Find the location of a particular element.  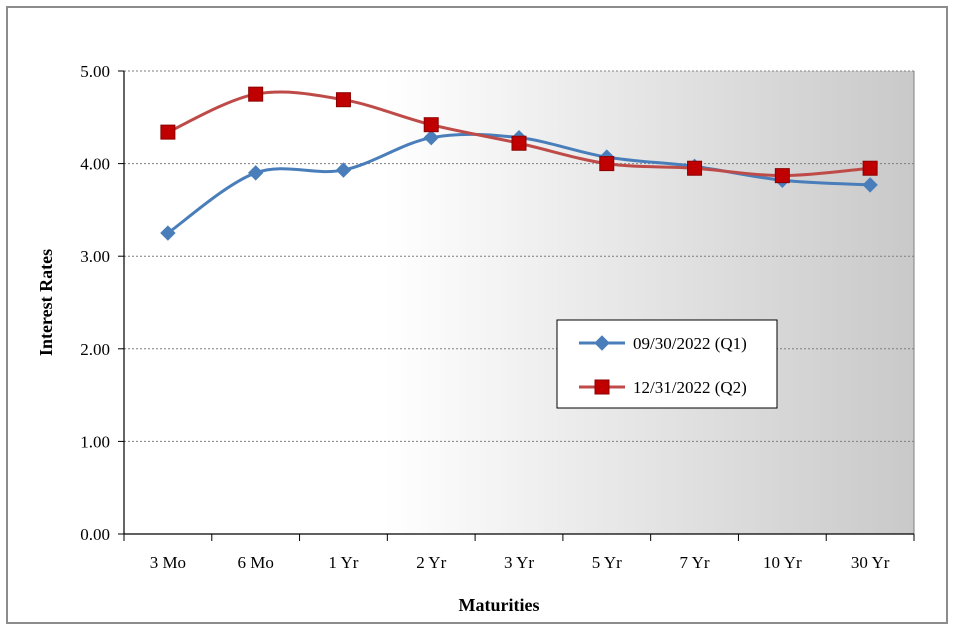

legend-entry: 09/30/2022 (Q1) is located at coordinates (663, 343).